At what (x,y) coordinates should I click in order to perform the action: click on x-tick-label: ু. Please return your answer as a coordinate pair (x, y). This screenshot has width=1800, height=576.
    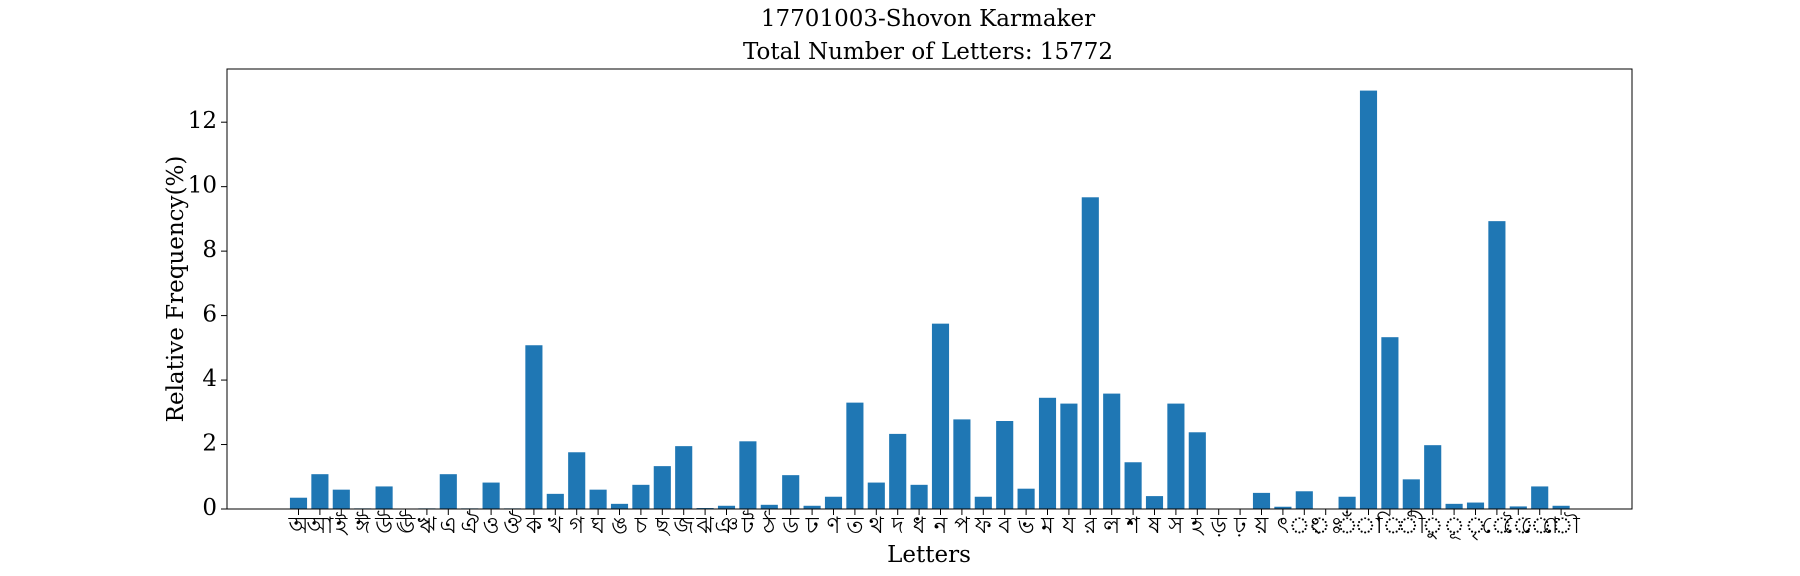
    Looking at the image, I should click on (1433, 526).